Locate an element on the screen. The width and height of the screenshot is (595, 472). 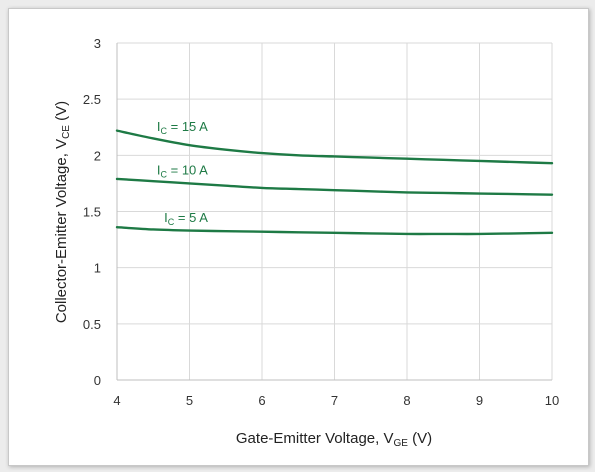
x-tick-label: 9 is located at coordinates (479, 400).